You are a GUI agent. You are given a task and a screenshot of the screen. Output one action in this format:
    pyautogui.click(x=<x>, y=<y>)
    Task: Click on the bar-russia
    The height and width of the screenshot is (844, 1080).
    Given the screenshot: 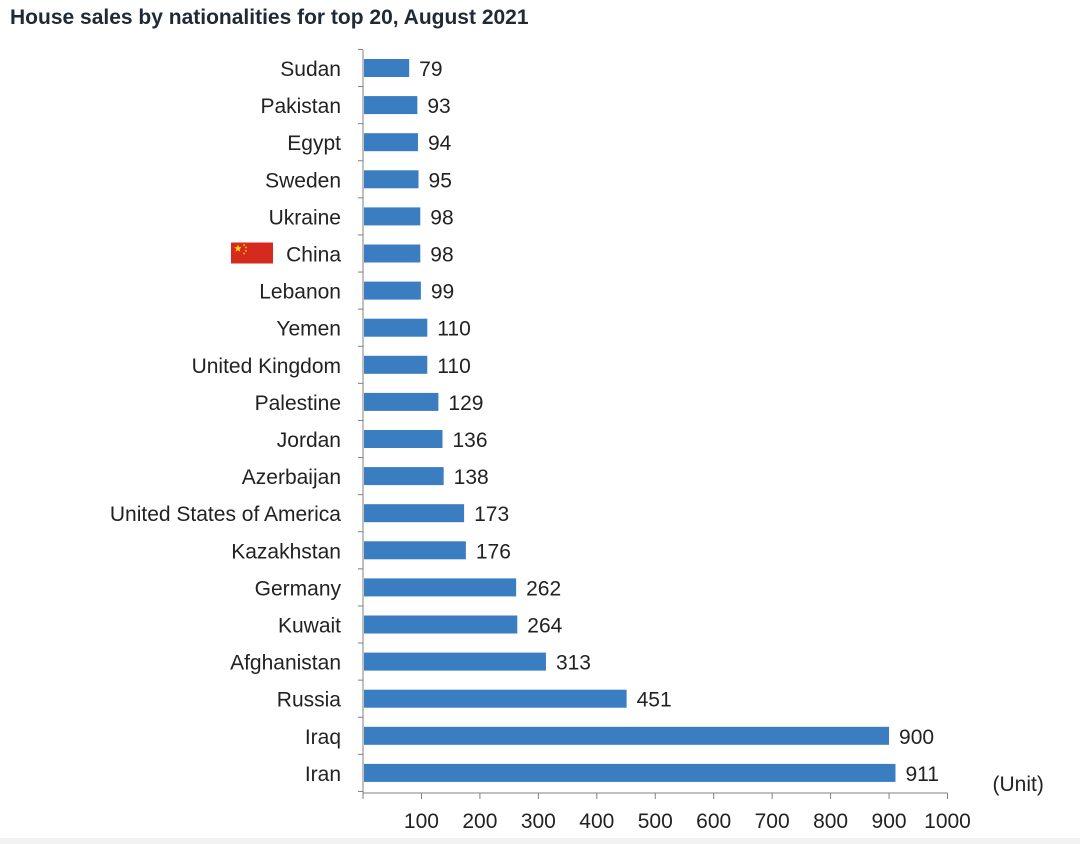 What is the action you would take?
    pyautogui.click(x=495, y=698)
    